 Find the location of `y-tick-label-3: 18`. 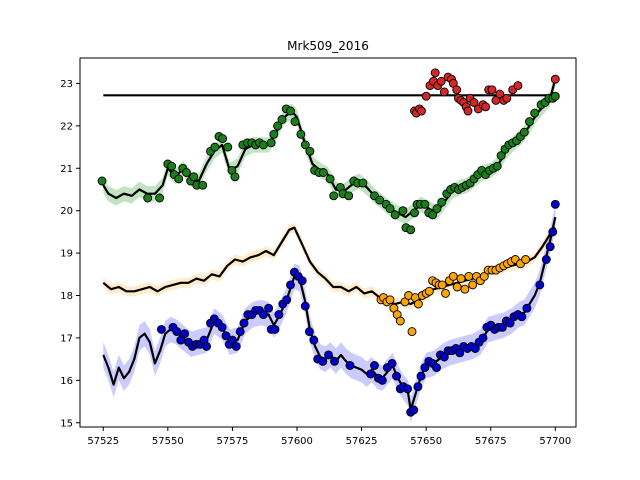

y-tick-label-3: 18 is located at coordinates (66, 296).